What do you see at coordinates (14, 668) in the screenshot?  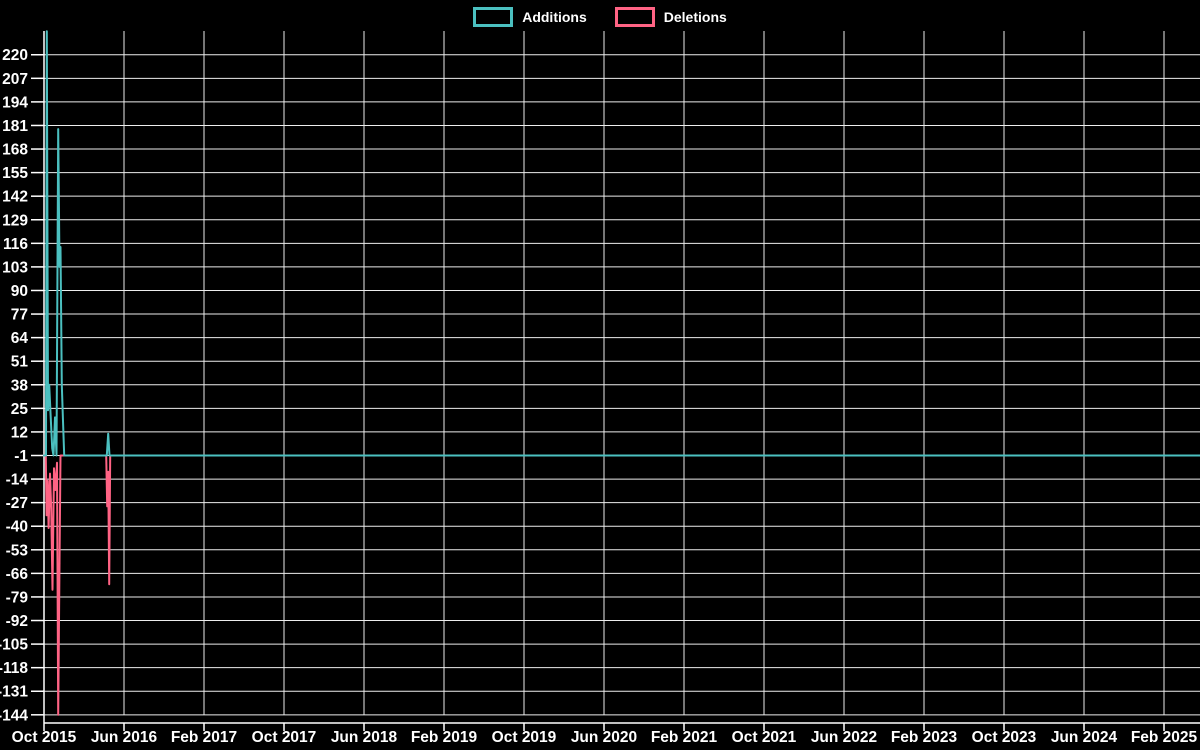 I see `y-tick-label: -118` at bounding box center [14, 668].